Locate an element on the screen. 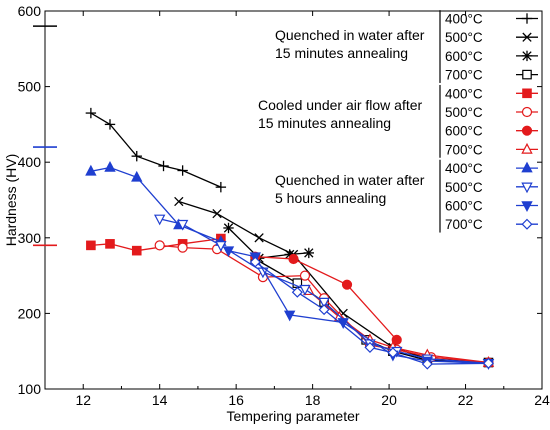  legend-entry-8: 400°C is located at coordinates (491, 168).